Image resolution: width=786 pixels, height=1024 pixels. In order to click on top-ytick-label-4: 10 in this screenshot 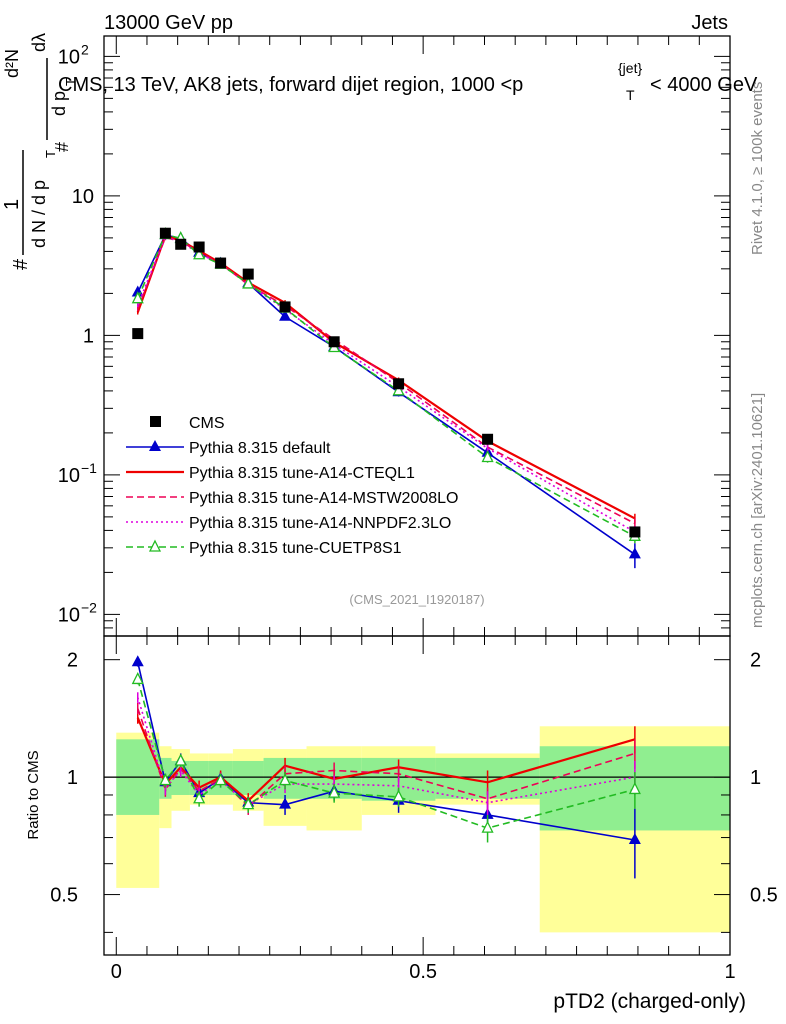, I will do `click(69, 57)`.